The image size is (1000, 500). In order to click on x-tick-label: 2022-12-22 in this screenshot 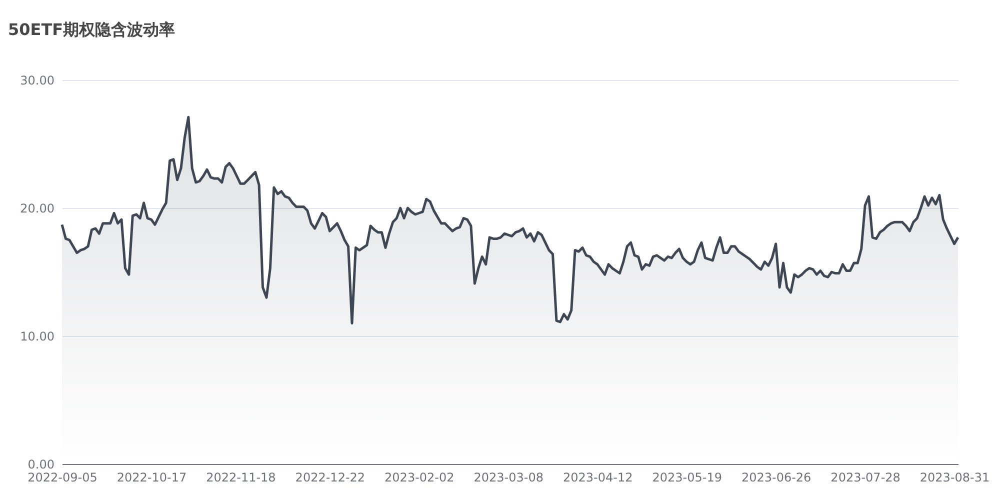, I will do `click(330, 477)`.